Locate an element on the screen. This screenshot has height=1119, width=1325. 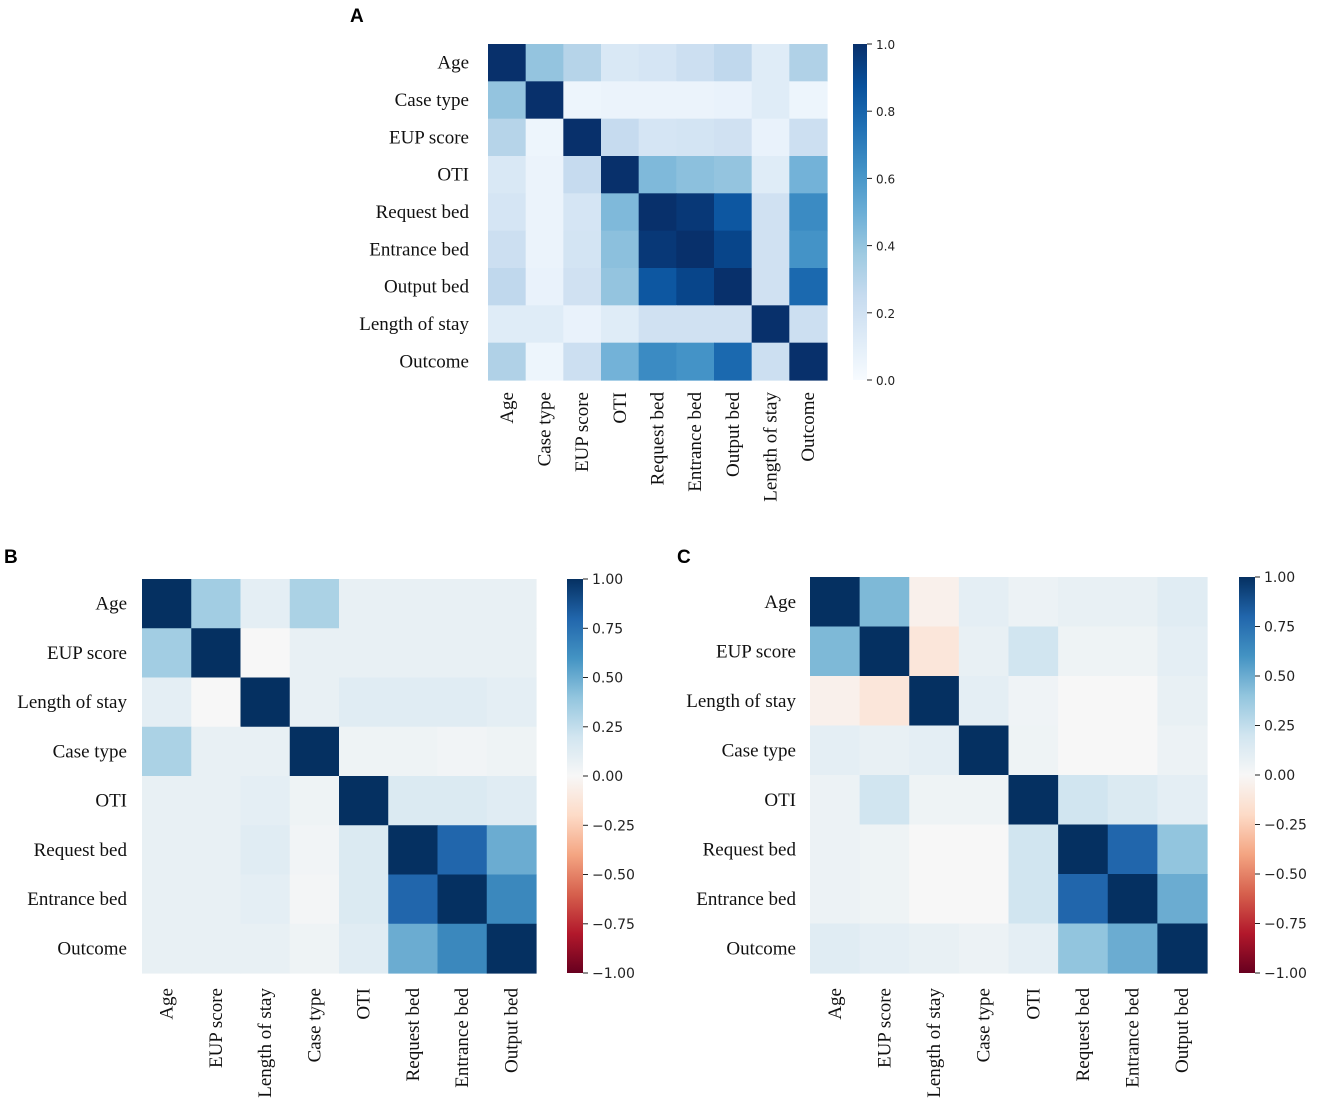
colorbar-tick-label: 0.75 is located at coordinates (1279, 628).